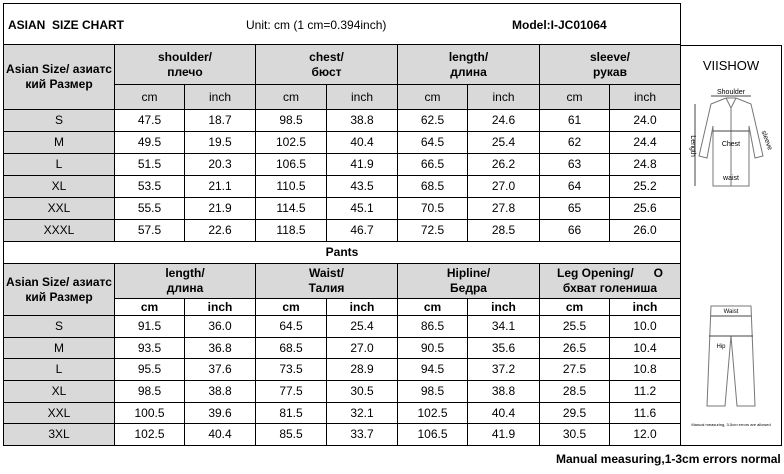 The width and height of the screenshot is (784, 474). Describe the element at coordinates (185, 71) in the screenshot. I see `column-header-ru: плечо` at that location.